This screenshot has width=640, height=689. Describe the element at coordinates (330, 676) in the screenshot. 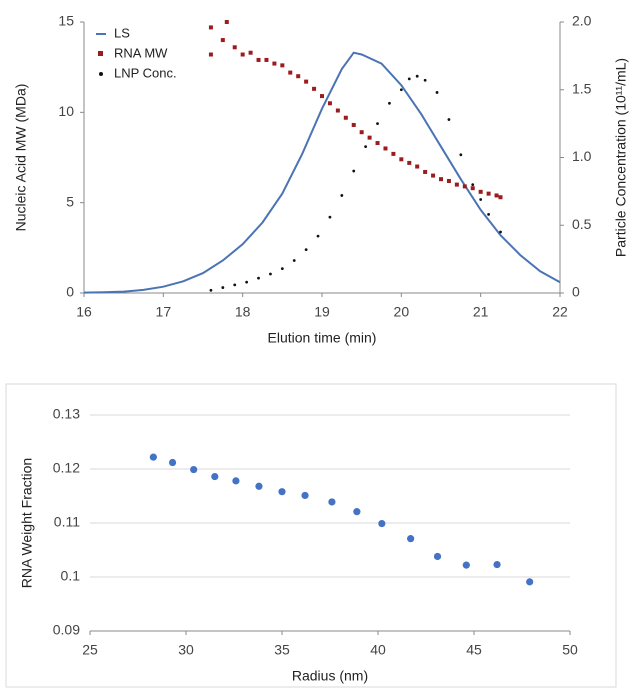

I see `x-axis-title: Radius (nm)` at that location.